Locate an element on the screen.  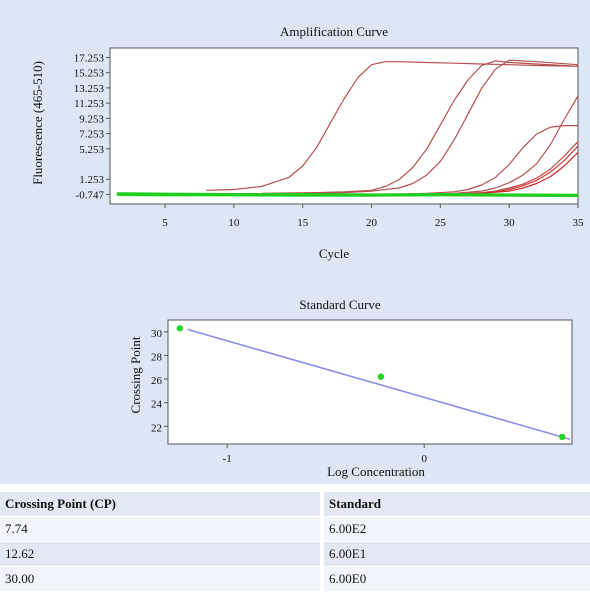
std-y-tick-label: 22 is located at coordinates (156, 428).